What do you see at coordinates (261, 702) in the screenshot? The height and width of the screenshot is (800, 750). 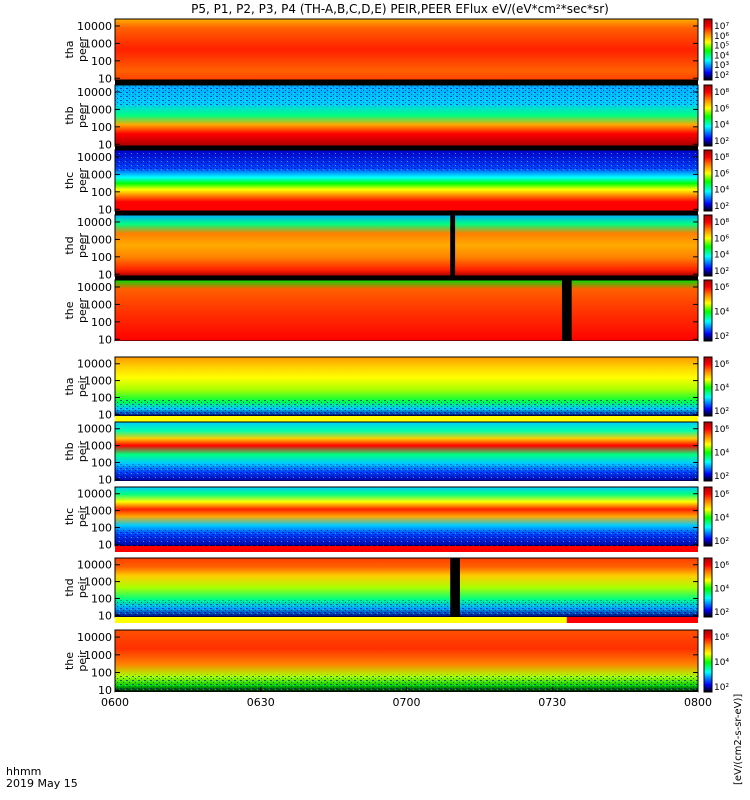 I see `x-tick-label: 0630` at bounding box center [261, 702].